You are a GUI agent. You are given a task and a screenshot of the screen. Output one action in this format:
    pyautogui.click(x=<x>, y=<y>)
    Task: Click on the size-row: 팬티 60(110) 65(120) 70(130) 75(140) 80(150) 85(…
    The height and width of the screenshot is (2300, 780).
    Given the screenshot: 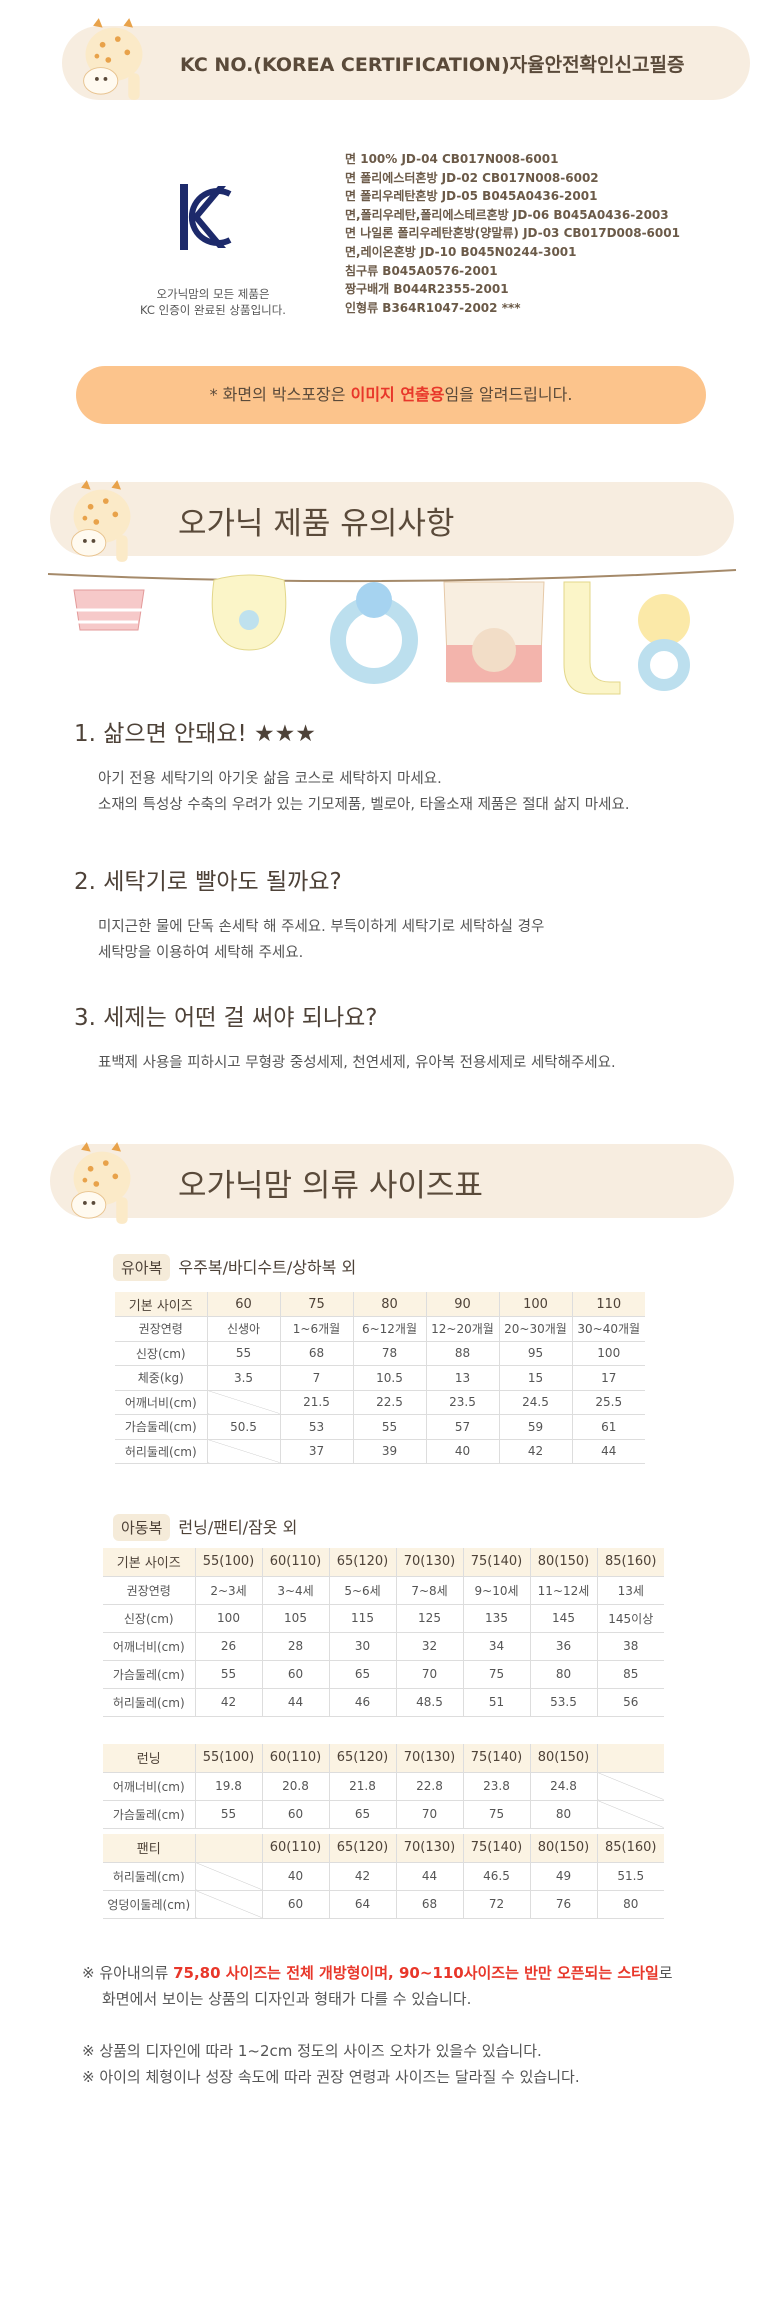 What is the action you would take?
    pyautogui.click(x=383, y=1848)
    